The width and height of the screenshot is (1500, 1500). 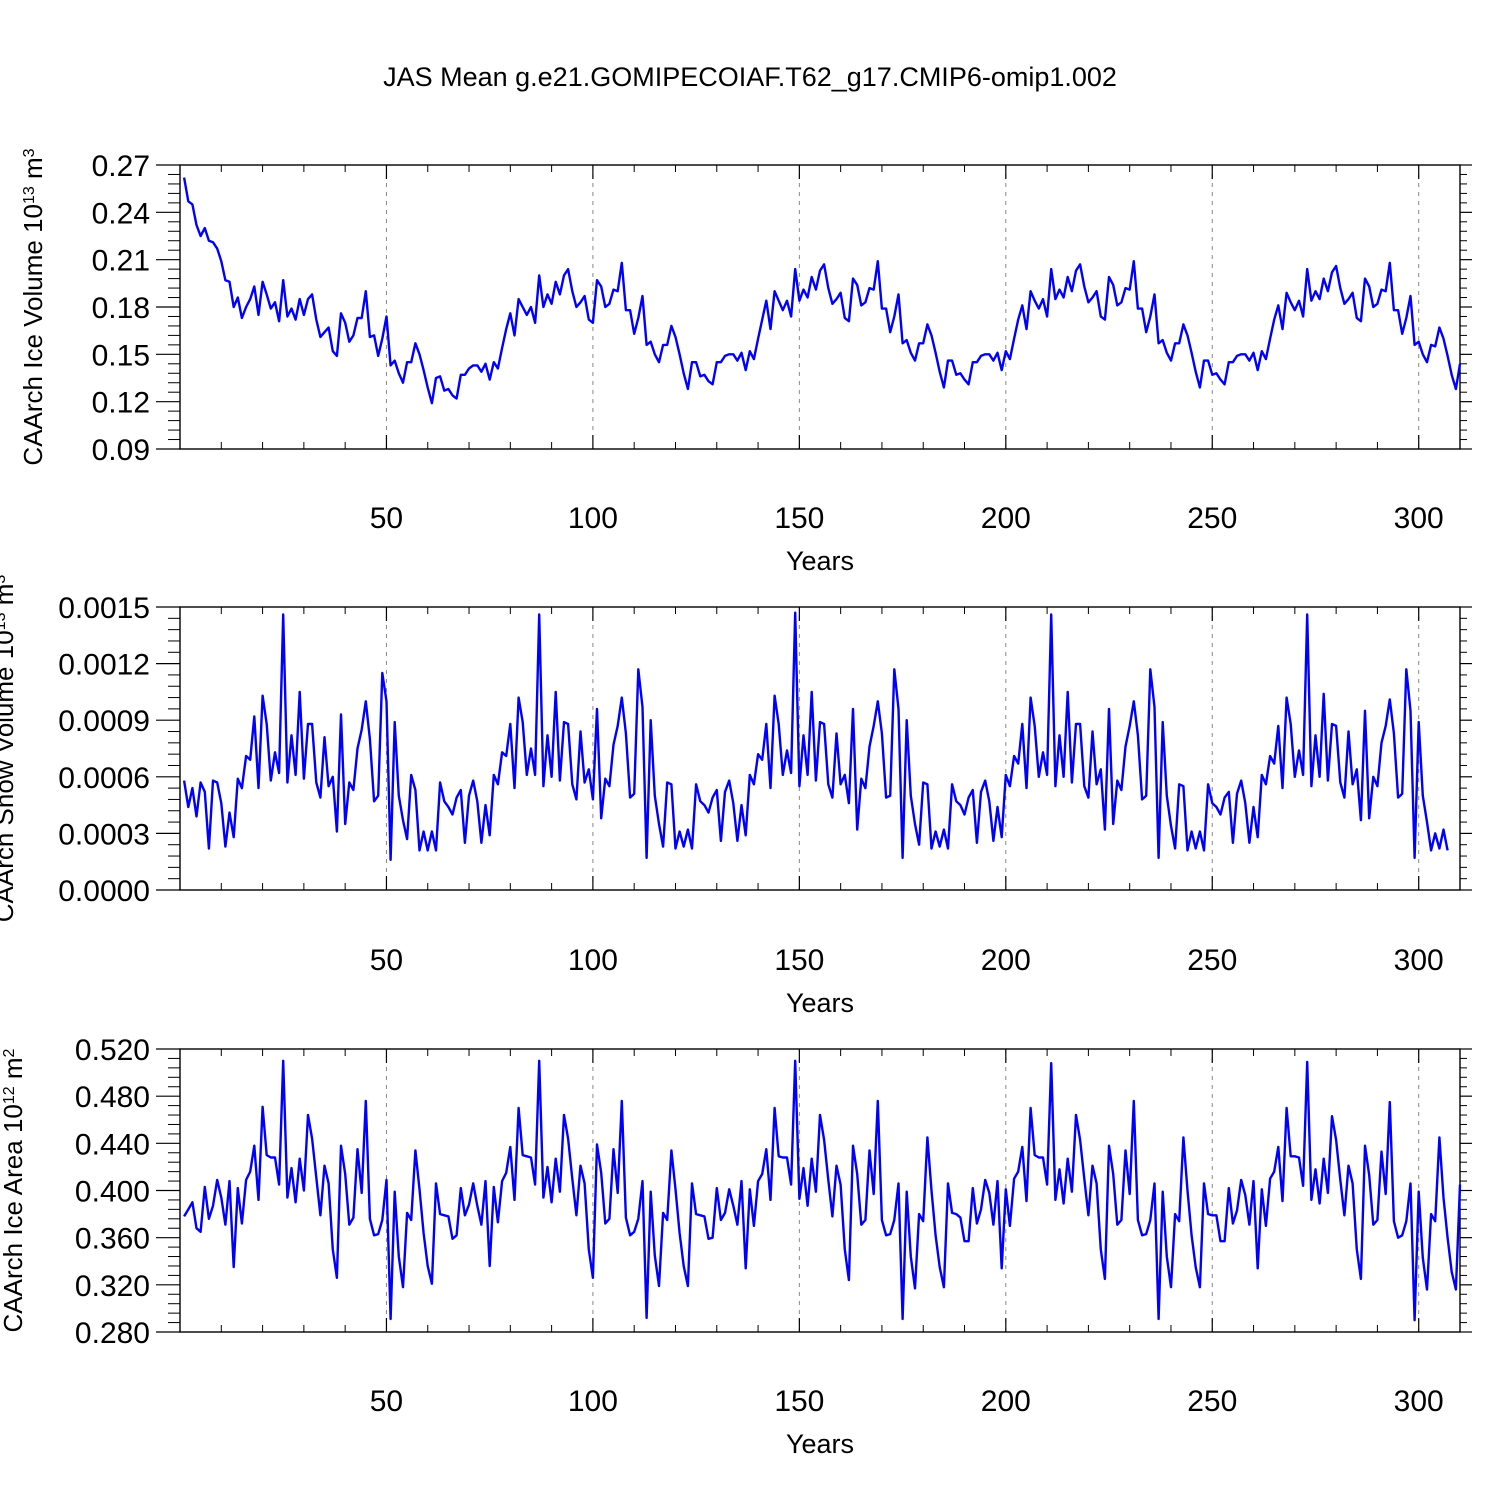 What do you see at coordinates (9, 749) in the screenshot?
I see `y-axis-label: CAArch Snow Volume 1013 m3` at bounding box center [9, 749].